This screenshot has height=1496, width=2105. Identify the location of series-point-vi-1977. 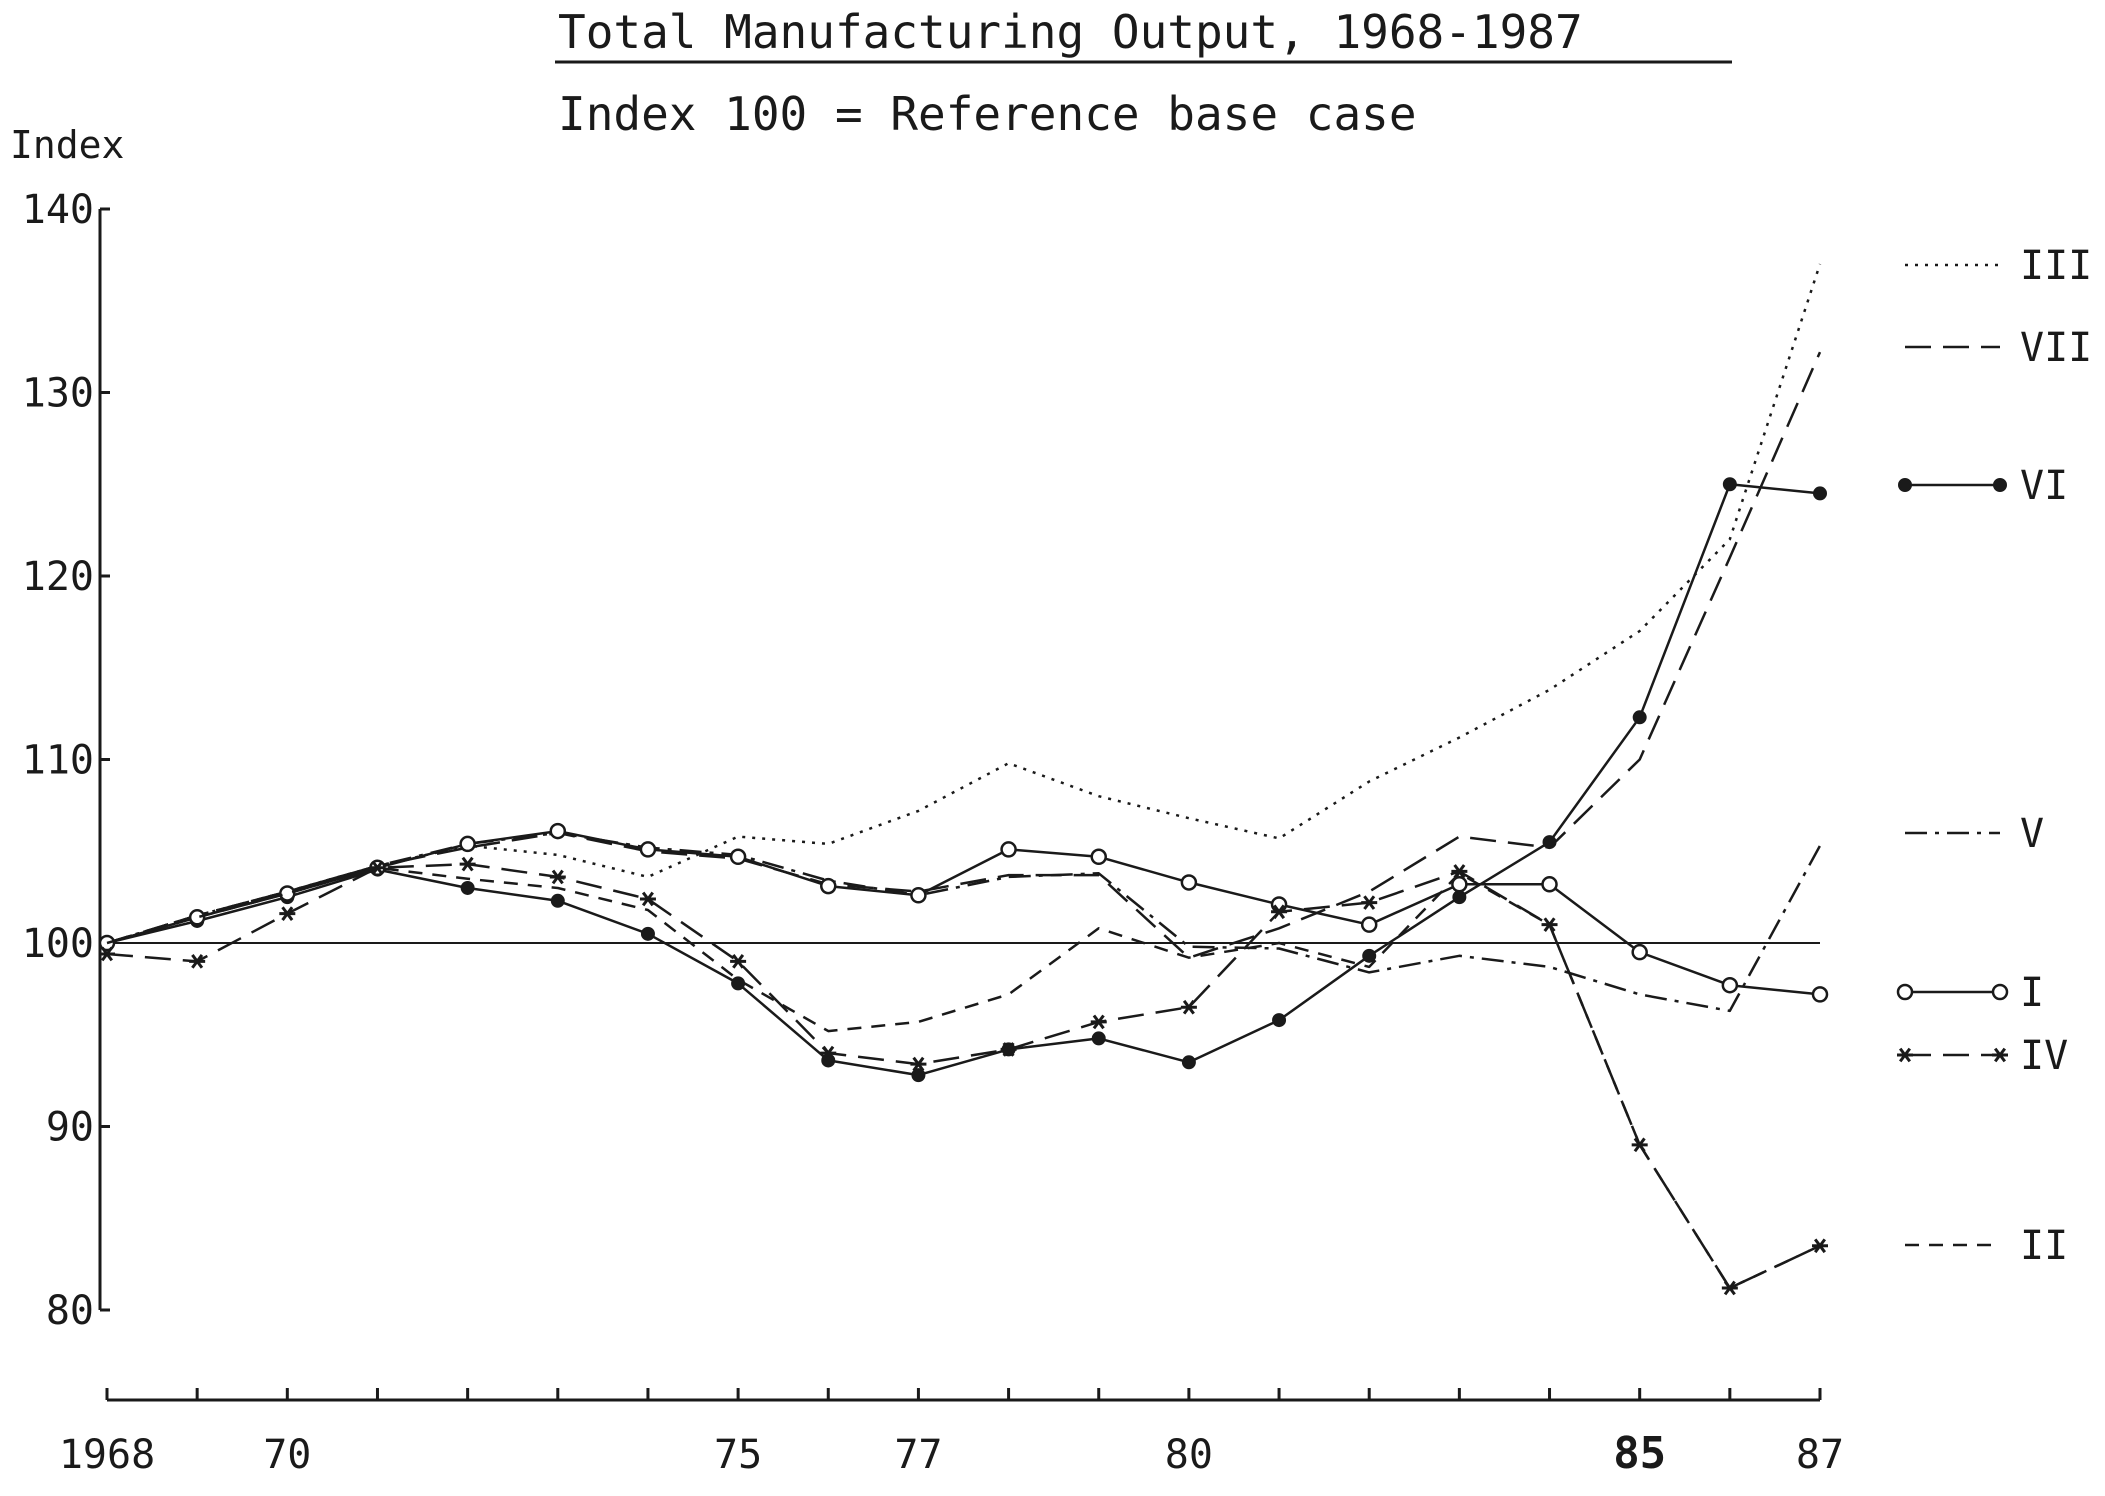
(918, 1075).